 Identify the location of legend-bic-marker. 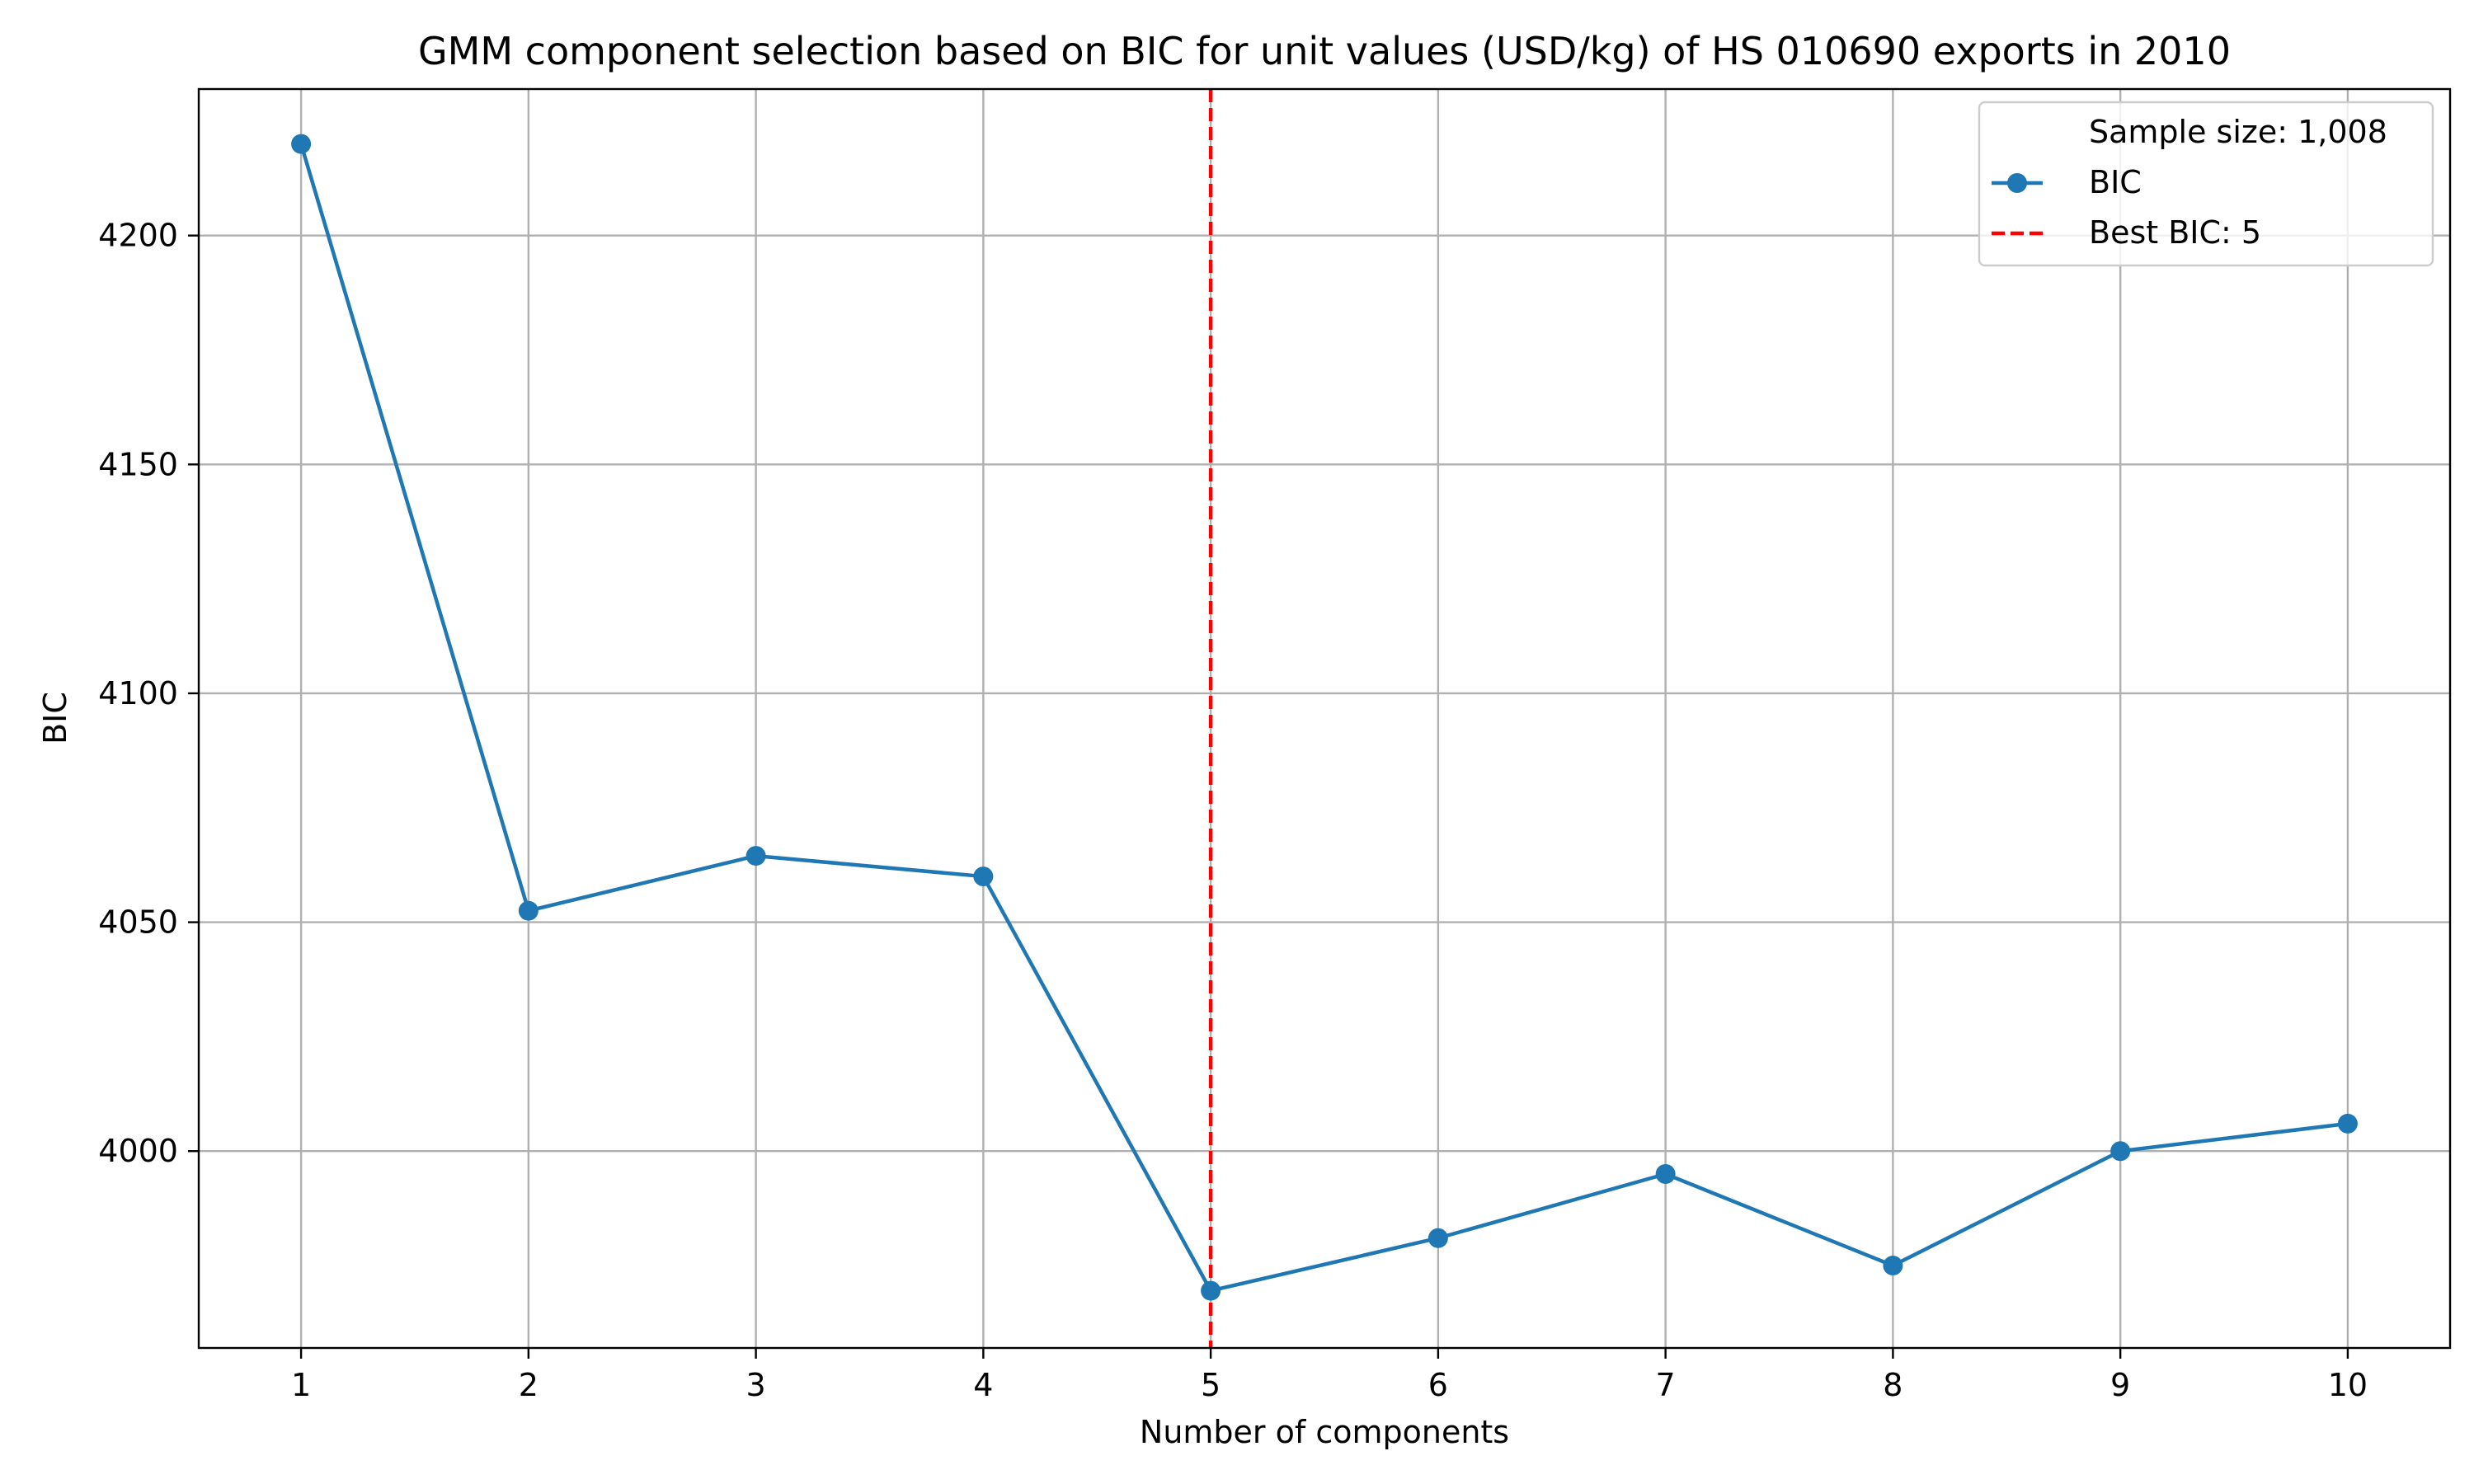
(2017, 183).